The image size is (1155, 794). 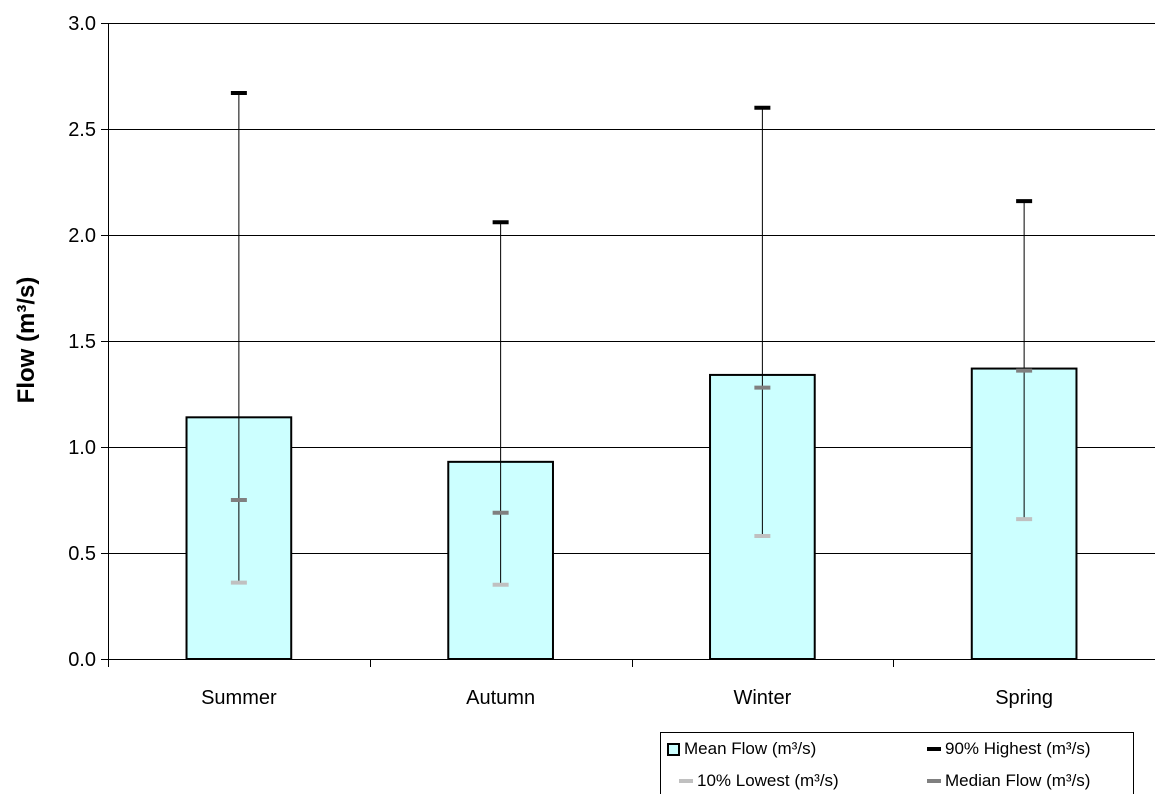 What do you see at coordinates (1024, 698) in the screenshot?
I see `x-tick-label: Spring` at bounding box center [1024, 698].